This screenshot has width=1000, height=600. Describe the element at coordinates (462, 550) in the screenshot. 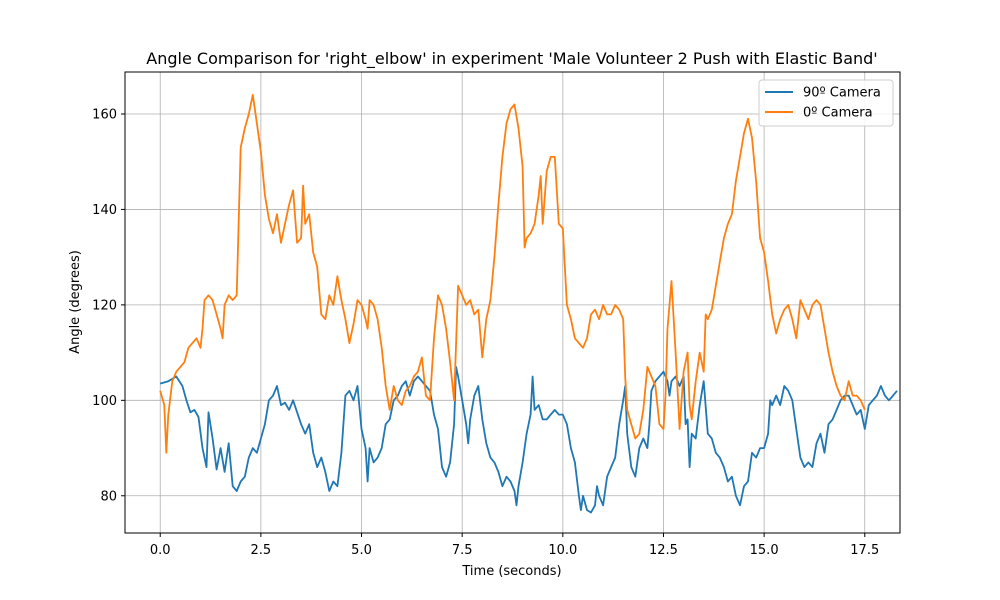

I see `x-tick-label: 7.5` at that location.